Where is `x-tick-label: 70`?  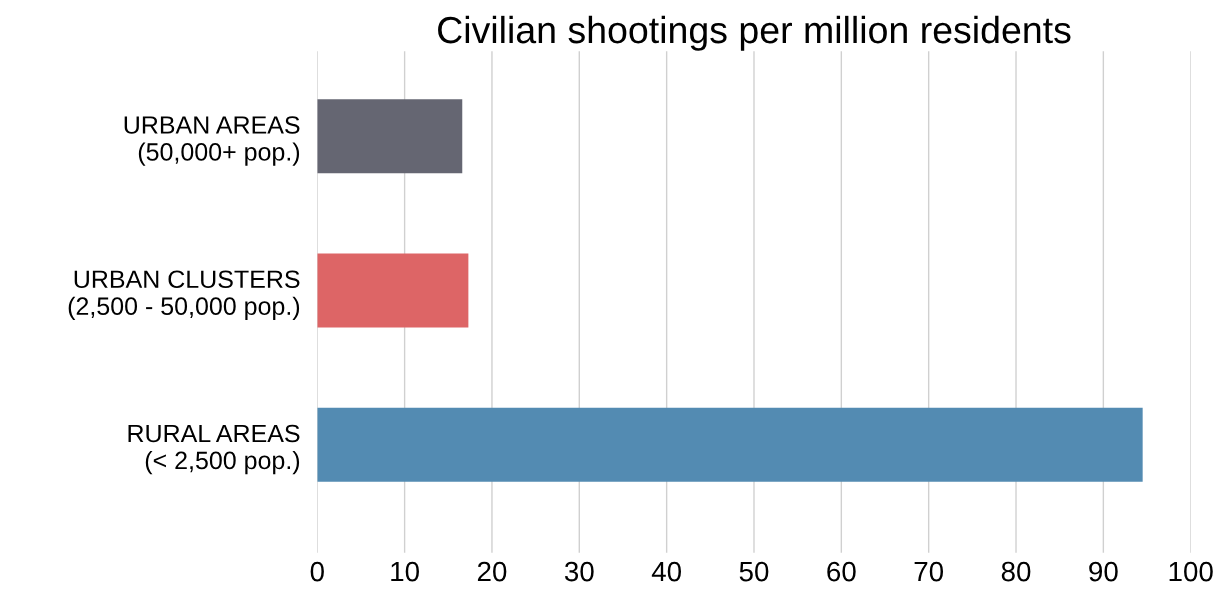
x-tick-label: 70 is located at coordinates (929, 571).